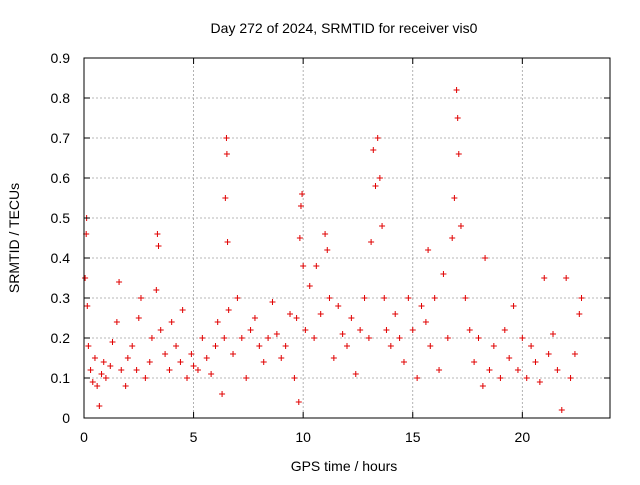  Describe the element at coordinates (523, 437) in the screenshot. I see `x-tick-label: 20` at that location.